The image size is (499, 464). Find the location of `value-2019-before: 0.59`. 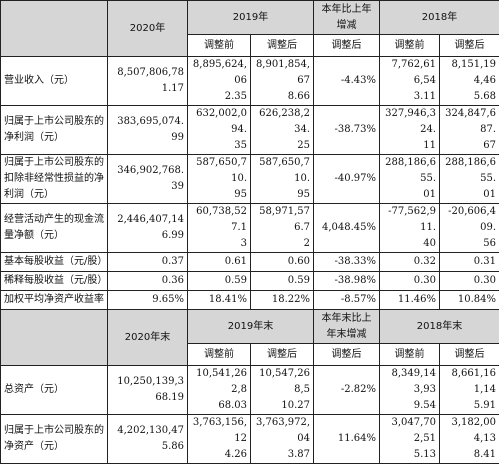

value-2019-before: 0.59 is located at coordinates (219, 281).